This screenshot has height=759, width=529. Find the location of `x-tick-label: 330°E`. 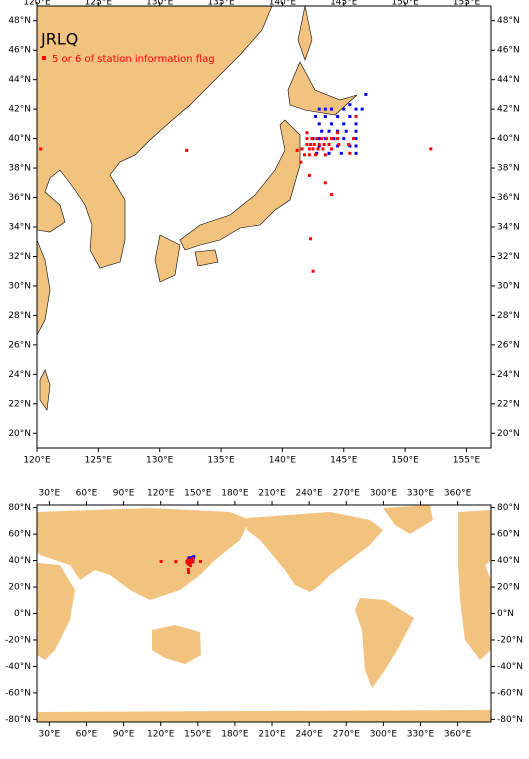

x-tick-label: 330°E is located at coordinates (421, 735).